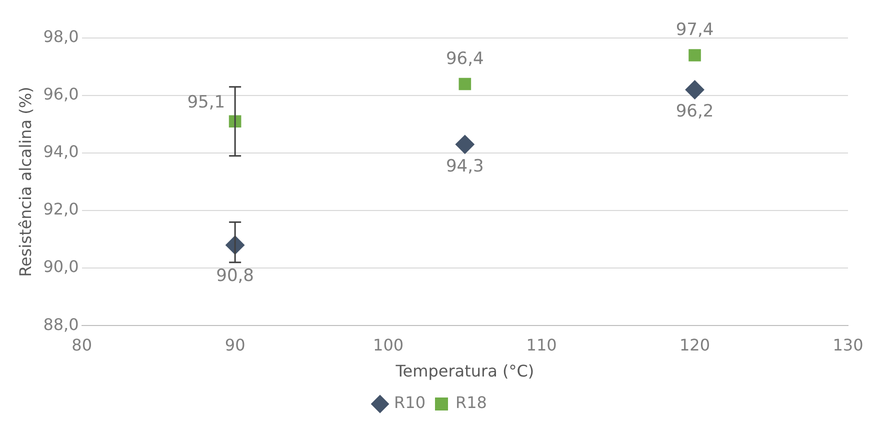  What do you see at coordinates (235, 276) in the screenshot?
I see `data-label: 90,8` at bounding box center [235, 276].